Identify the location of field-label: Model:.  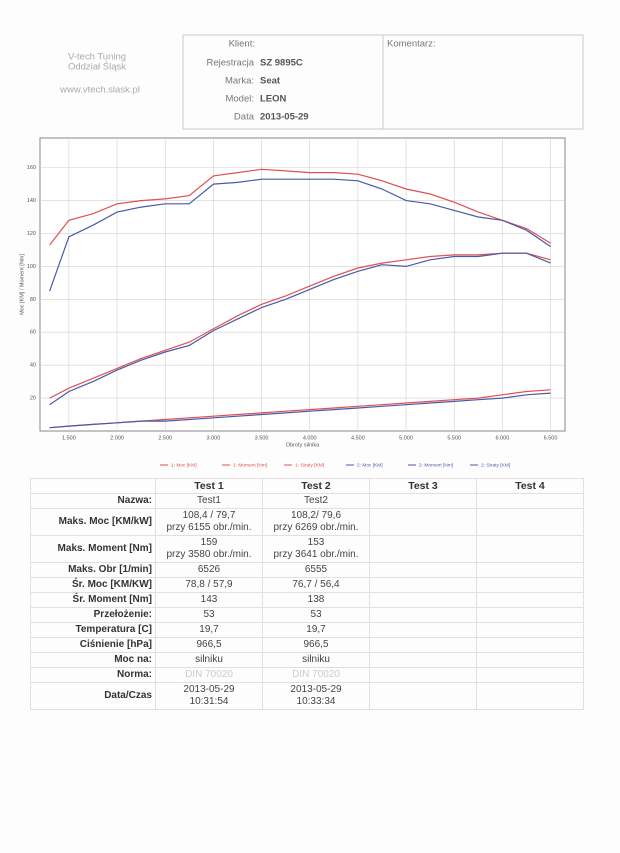
(239, 99).